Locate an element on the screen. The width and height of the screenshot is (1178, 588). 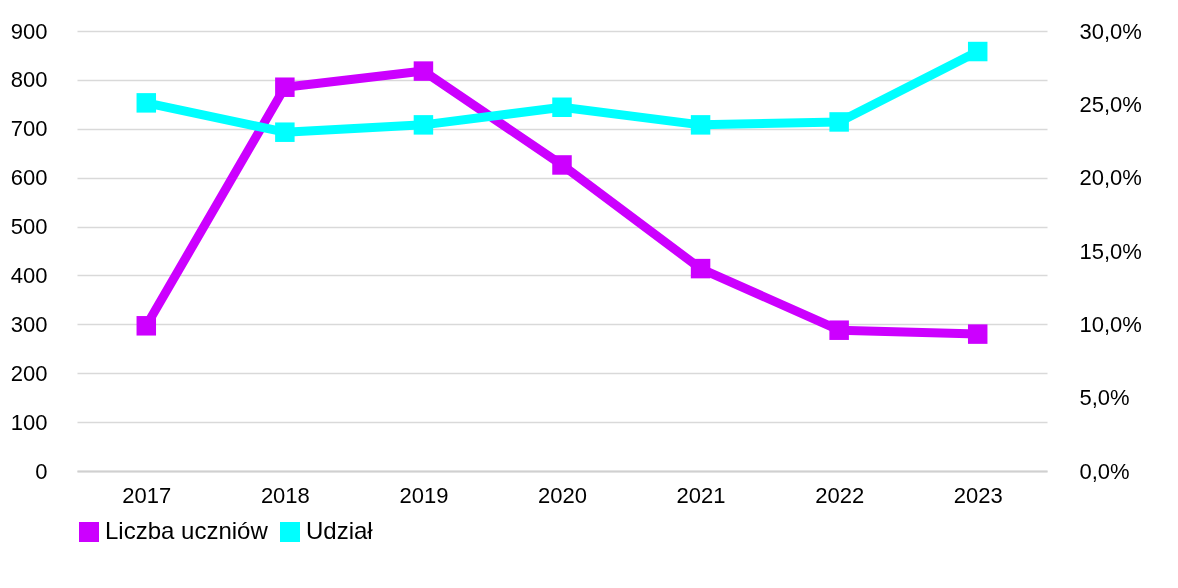
y-tick-label: 700 is located at coordinates (29, 129).